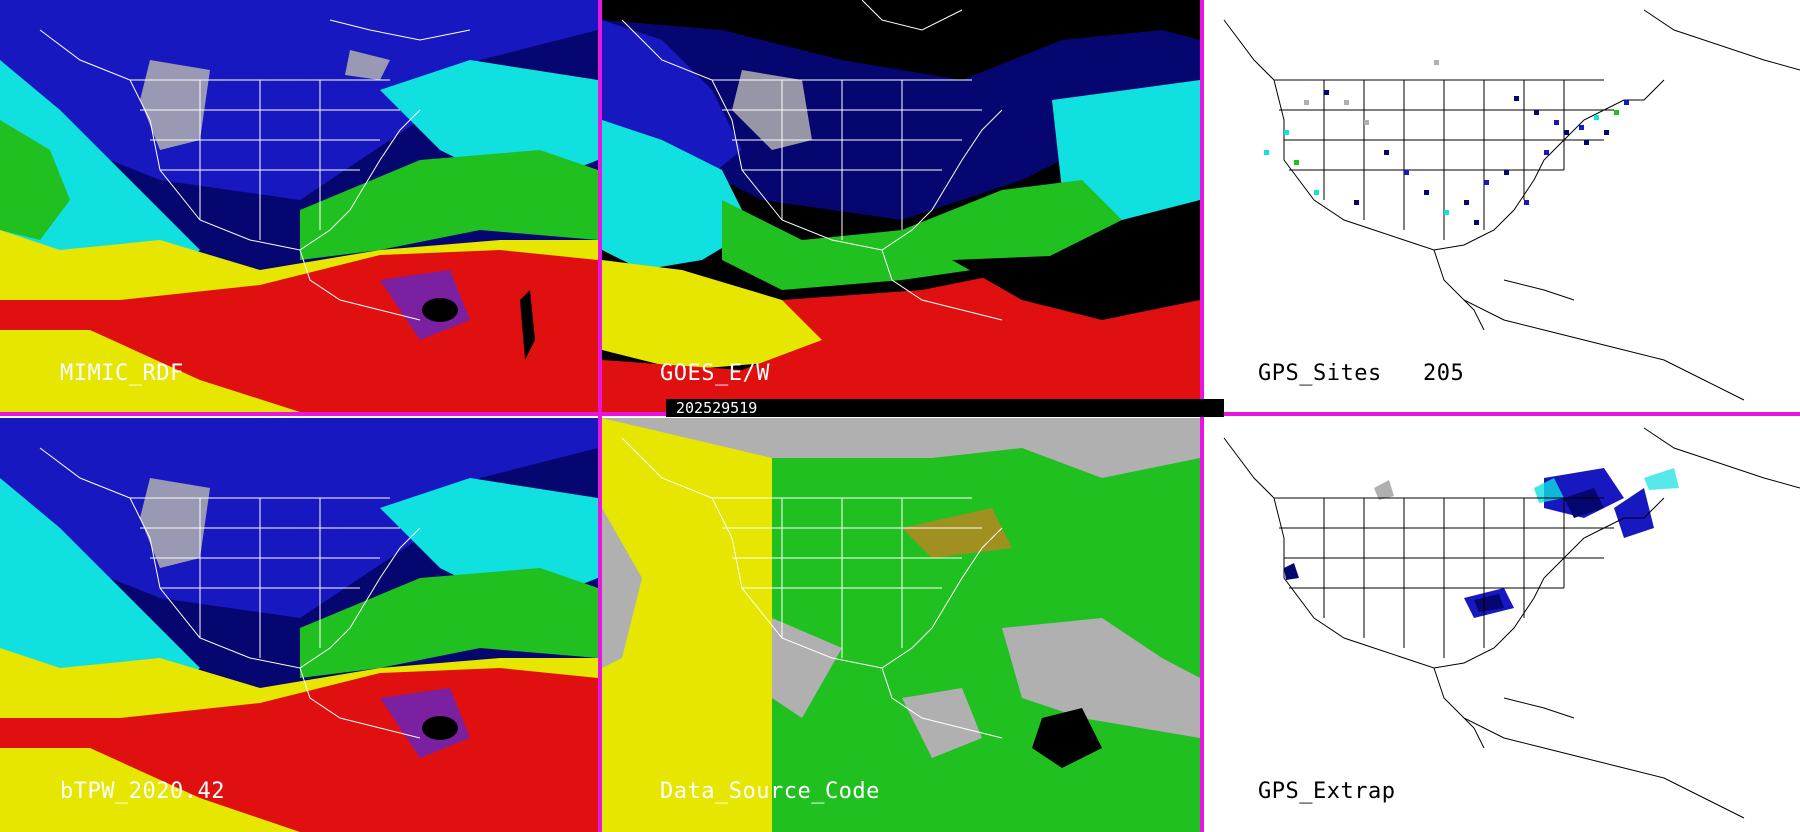  Describe the element at coordinates (1327, 791) in the screenshot. I see `panel-label-gps-extrap: GPS_Extrap` at that location.